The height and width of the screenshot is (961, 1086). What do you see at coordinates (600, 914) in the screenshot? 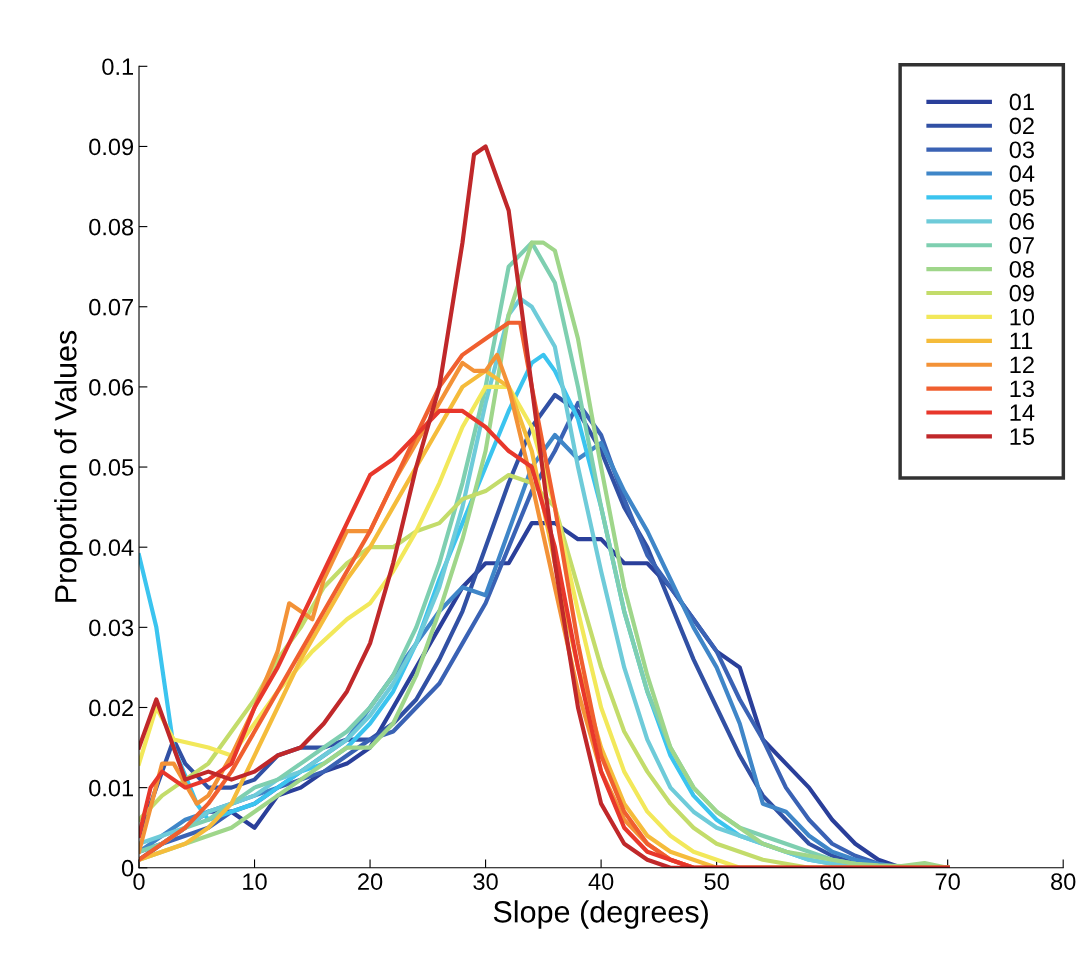
I see `x-axis-title: Slope (degrees)` at bounding box center [600, 914].